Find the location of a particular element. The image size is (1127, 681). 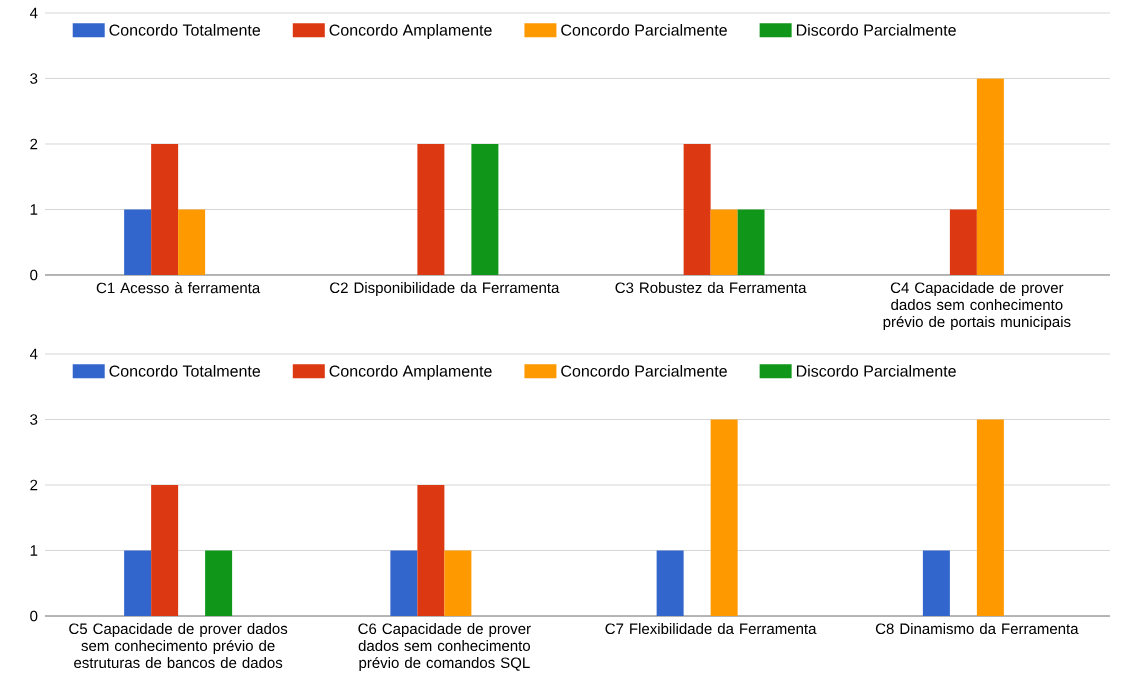

x-tick-label: C2 Disponibilidade da Ferramenta is located at coordinates (445, 289).